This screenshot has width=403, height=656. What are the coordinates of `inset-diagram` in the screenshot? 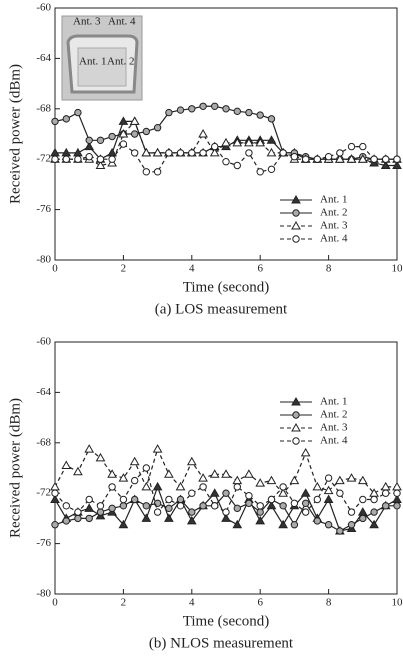 It's located at (102, 58).